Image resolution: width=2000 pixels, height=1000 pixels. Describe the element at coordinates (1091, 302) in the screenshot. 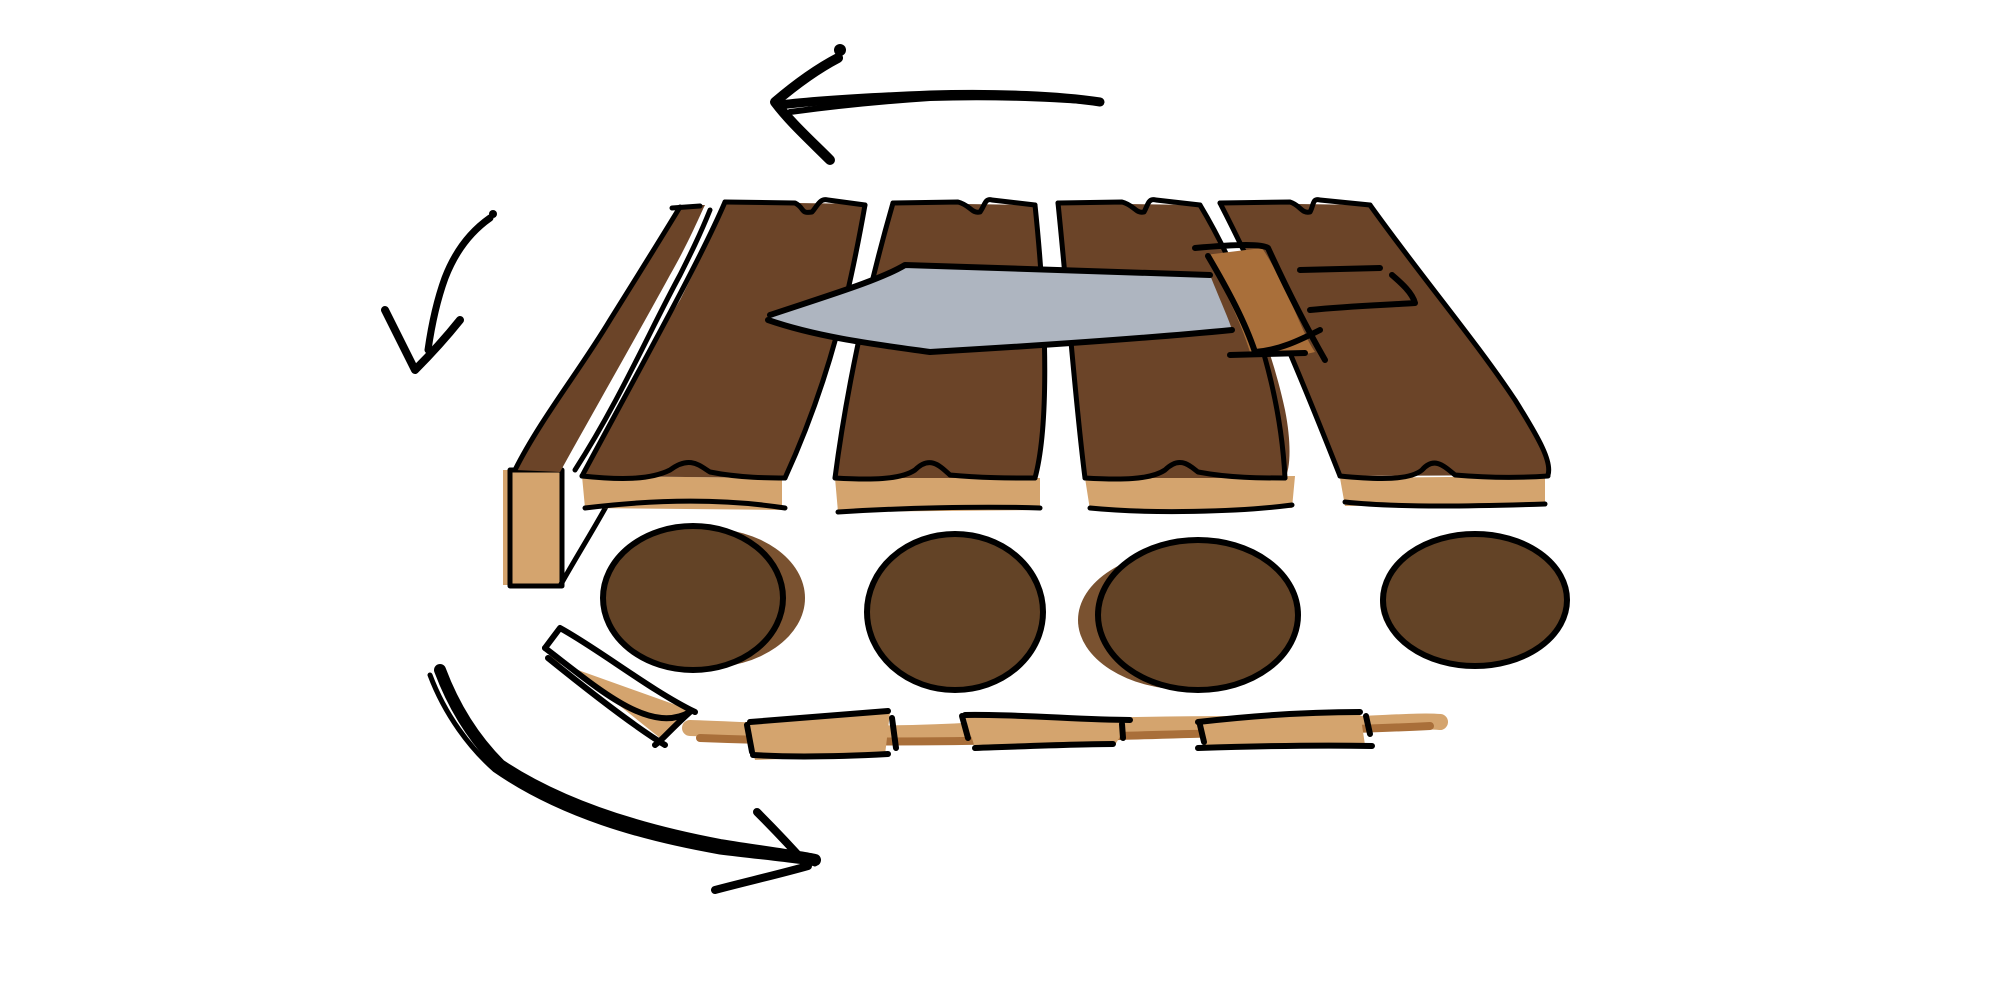

I see `saw-icon` at that location.